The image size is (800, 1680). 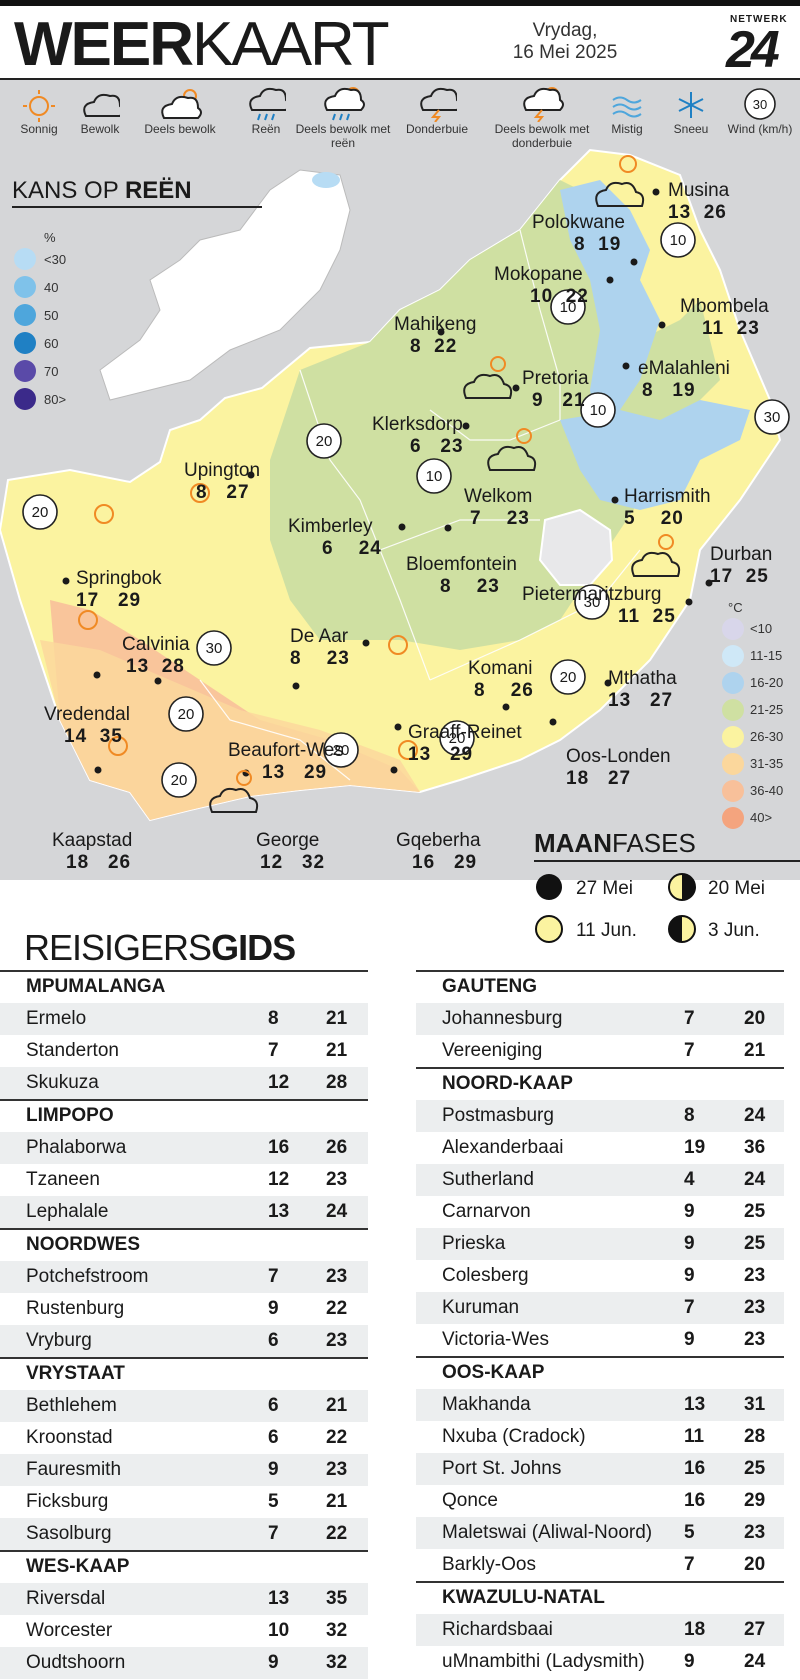 I want to click on city-temps: 13 27, so click(x=641, y=700).